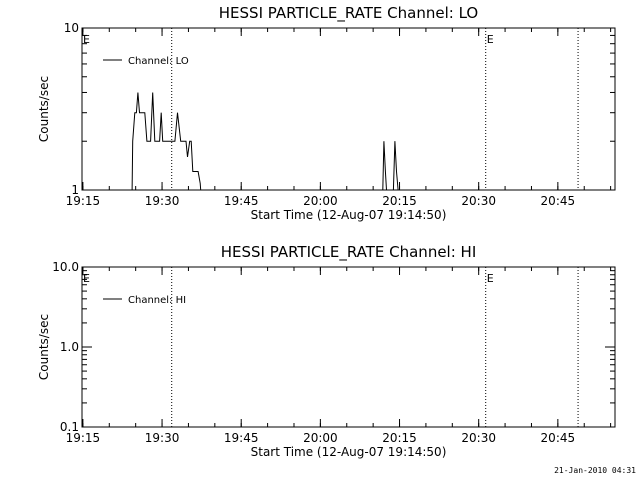  I want to click on y-tick-label: 10, so click(71, 28).